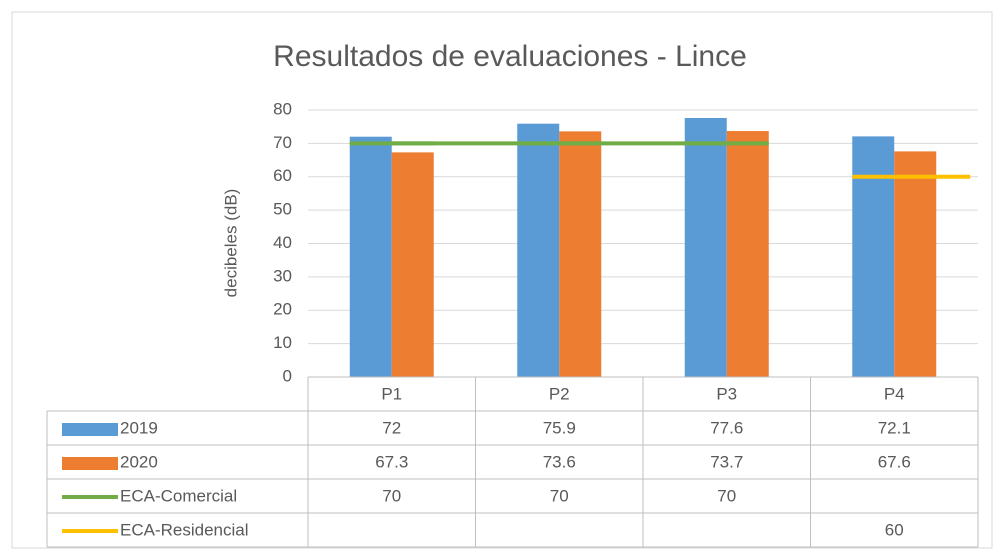  What do you see at coordinates (282, 242) in the screenshot?
I see `y-tick-label: 40` at bounding box center [282, 242].